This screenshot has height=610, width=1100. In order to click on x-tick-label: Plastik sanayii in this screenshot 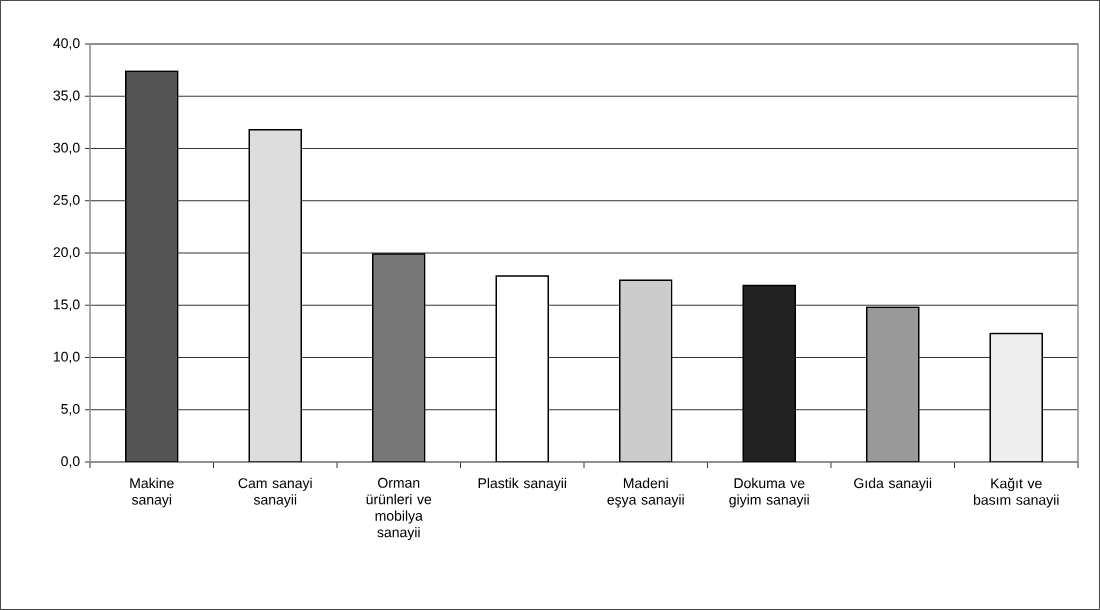, I will do `click(522, 484)`.